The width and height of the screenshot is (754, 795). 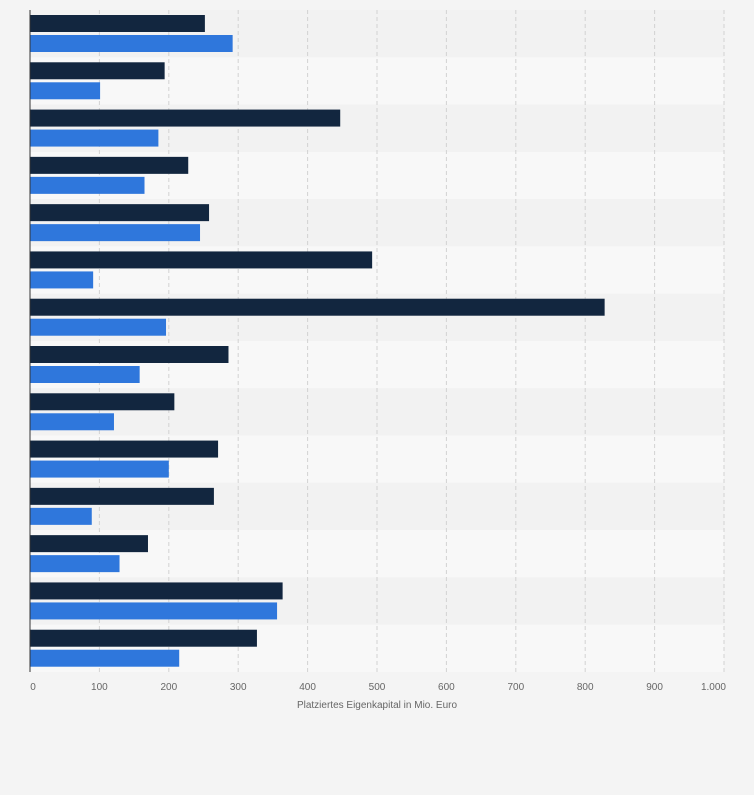 I want to click on x-tick-label: 400, so click(x=307, y=687).